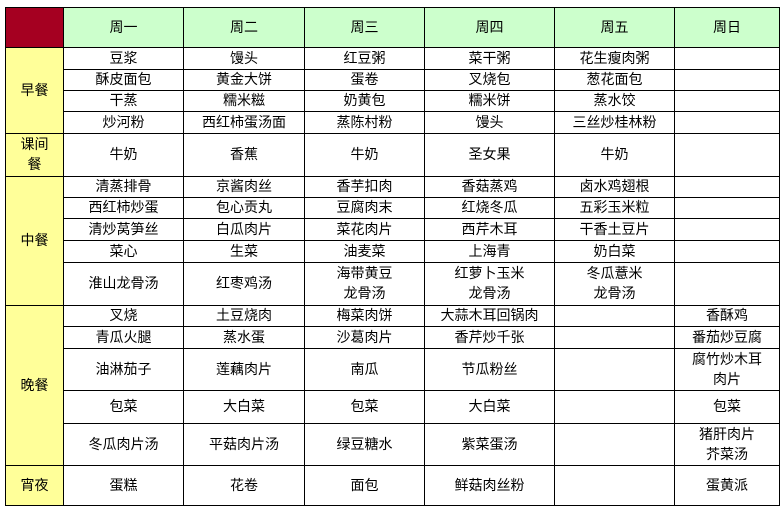 This screenshot has width=783, height=508. I want to click on dish-cell: 南瓜, so click(364, 369).